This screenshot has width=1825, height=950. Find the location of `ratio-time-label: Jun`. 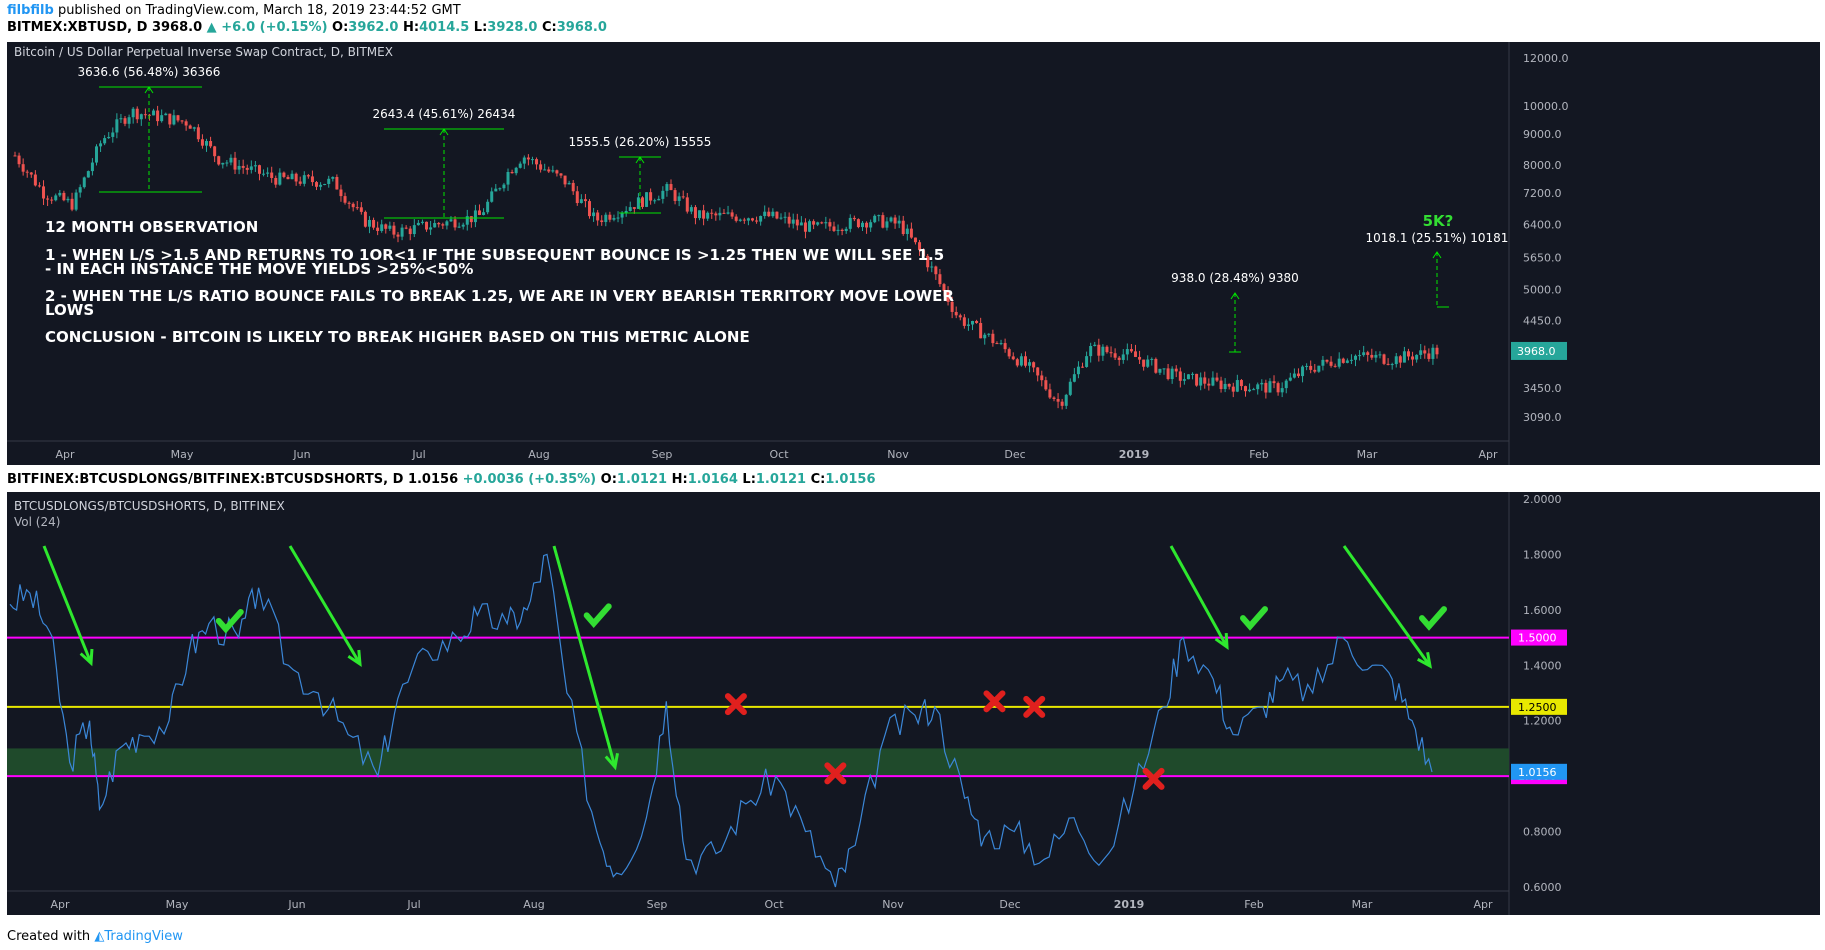

ratio-time-label: Jun is located at coordinates (296, 904).